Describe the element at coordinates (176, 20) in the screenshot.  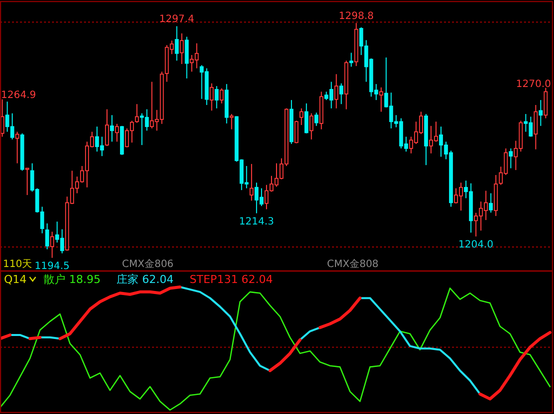
I see `annotation: 1297.4` at that location.